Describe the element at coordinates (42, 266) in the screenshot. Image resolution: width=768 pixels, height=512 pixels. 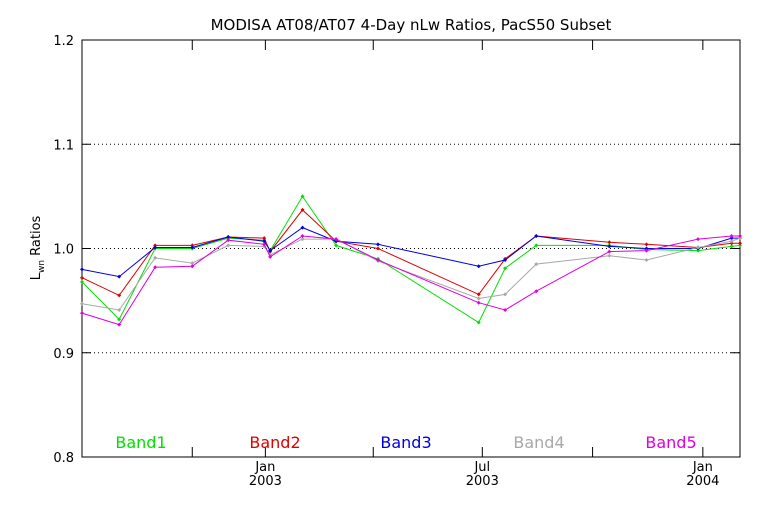
I see `y-axis-label-subscript: wn` at that location.